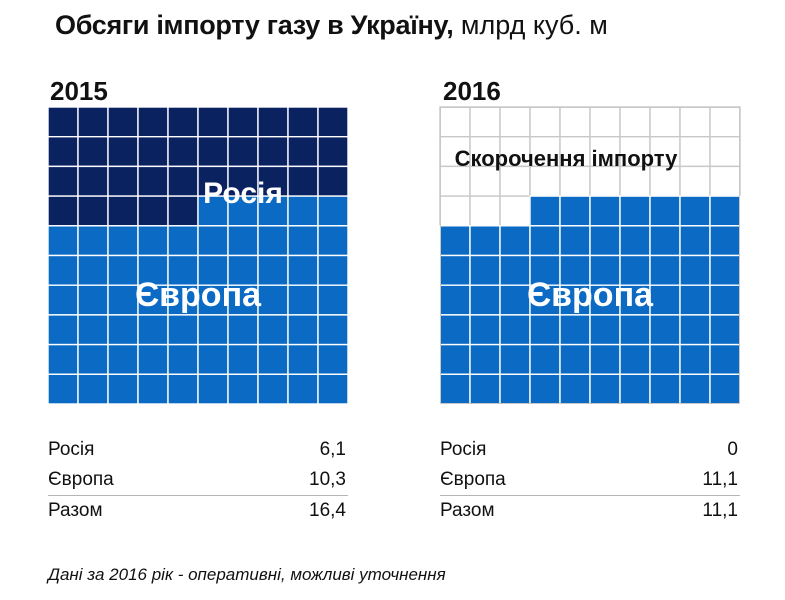 The image size is (785, 600). Describe the element at coordinates (732, 449) in the screenshot. I see `row-value: 0` at that location.